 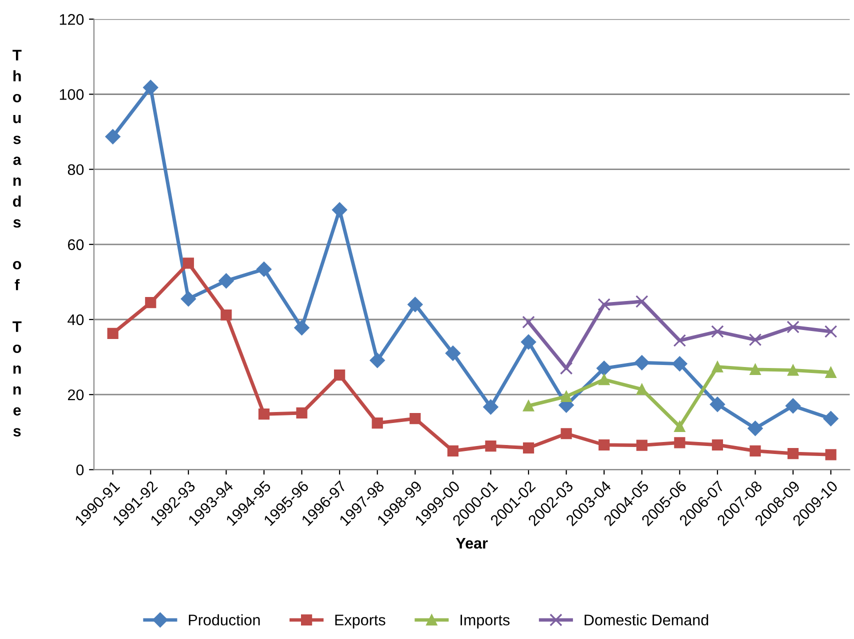 I want to click on legend-label: Imports, so click(x=485, y=621).